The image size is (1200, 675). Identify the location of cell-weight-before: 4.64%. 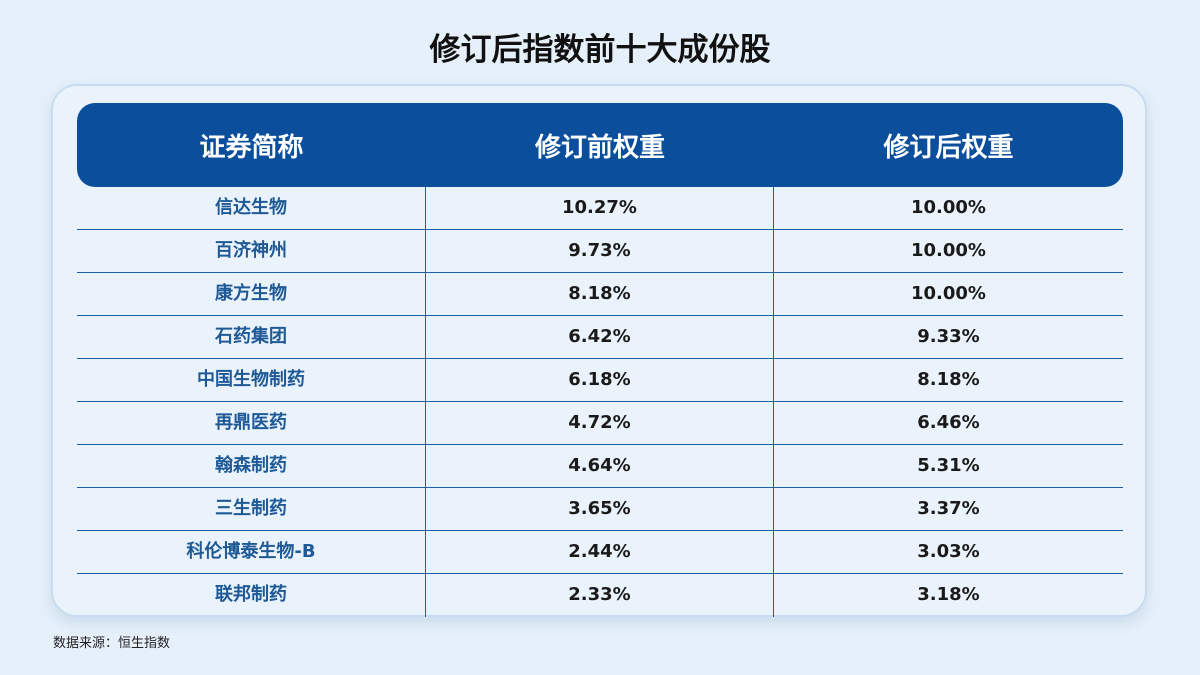
(600, 466).